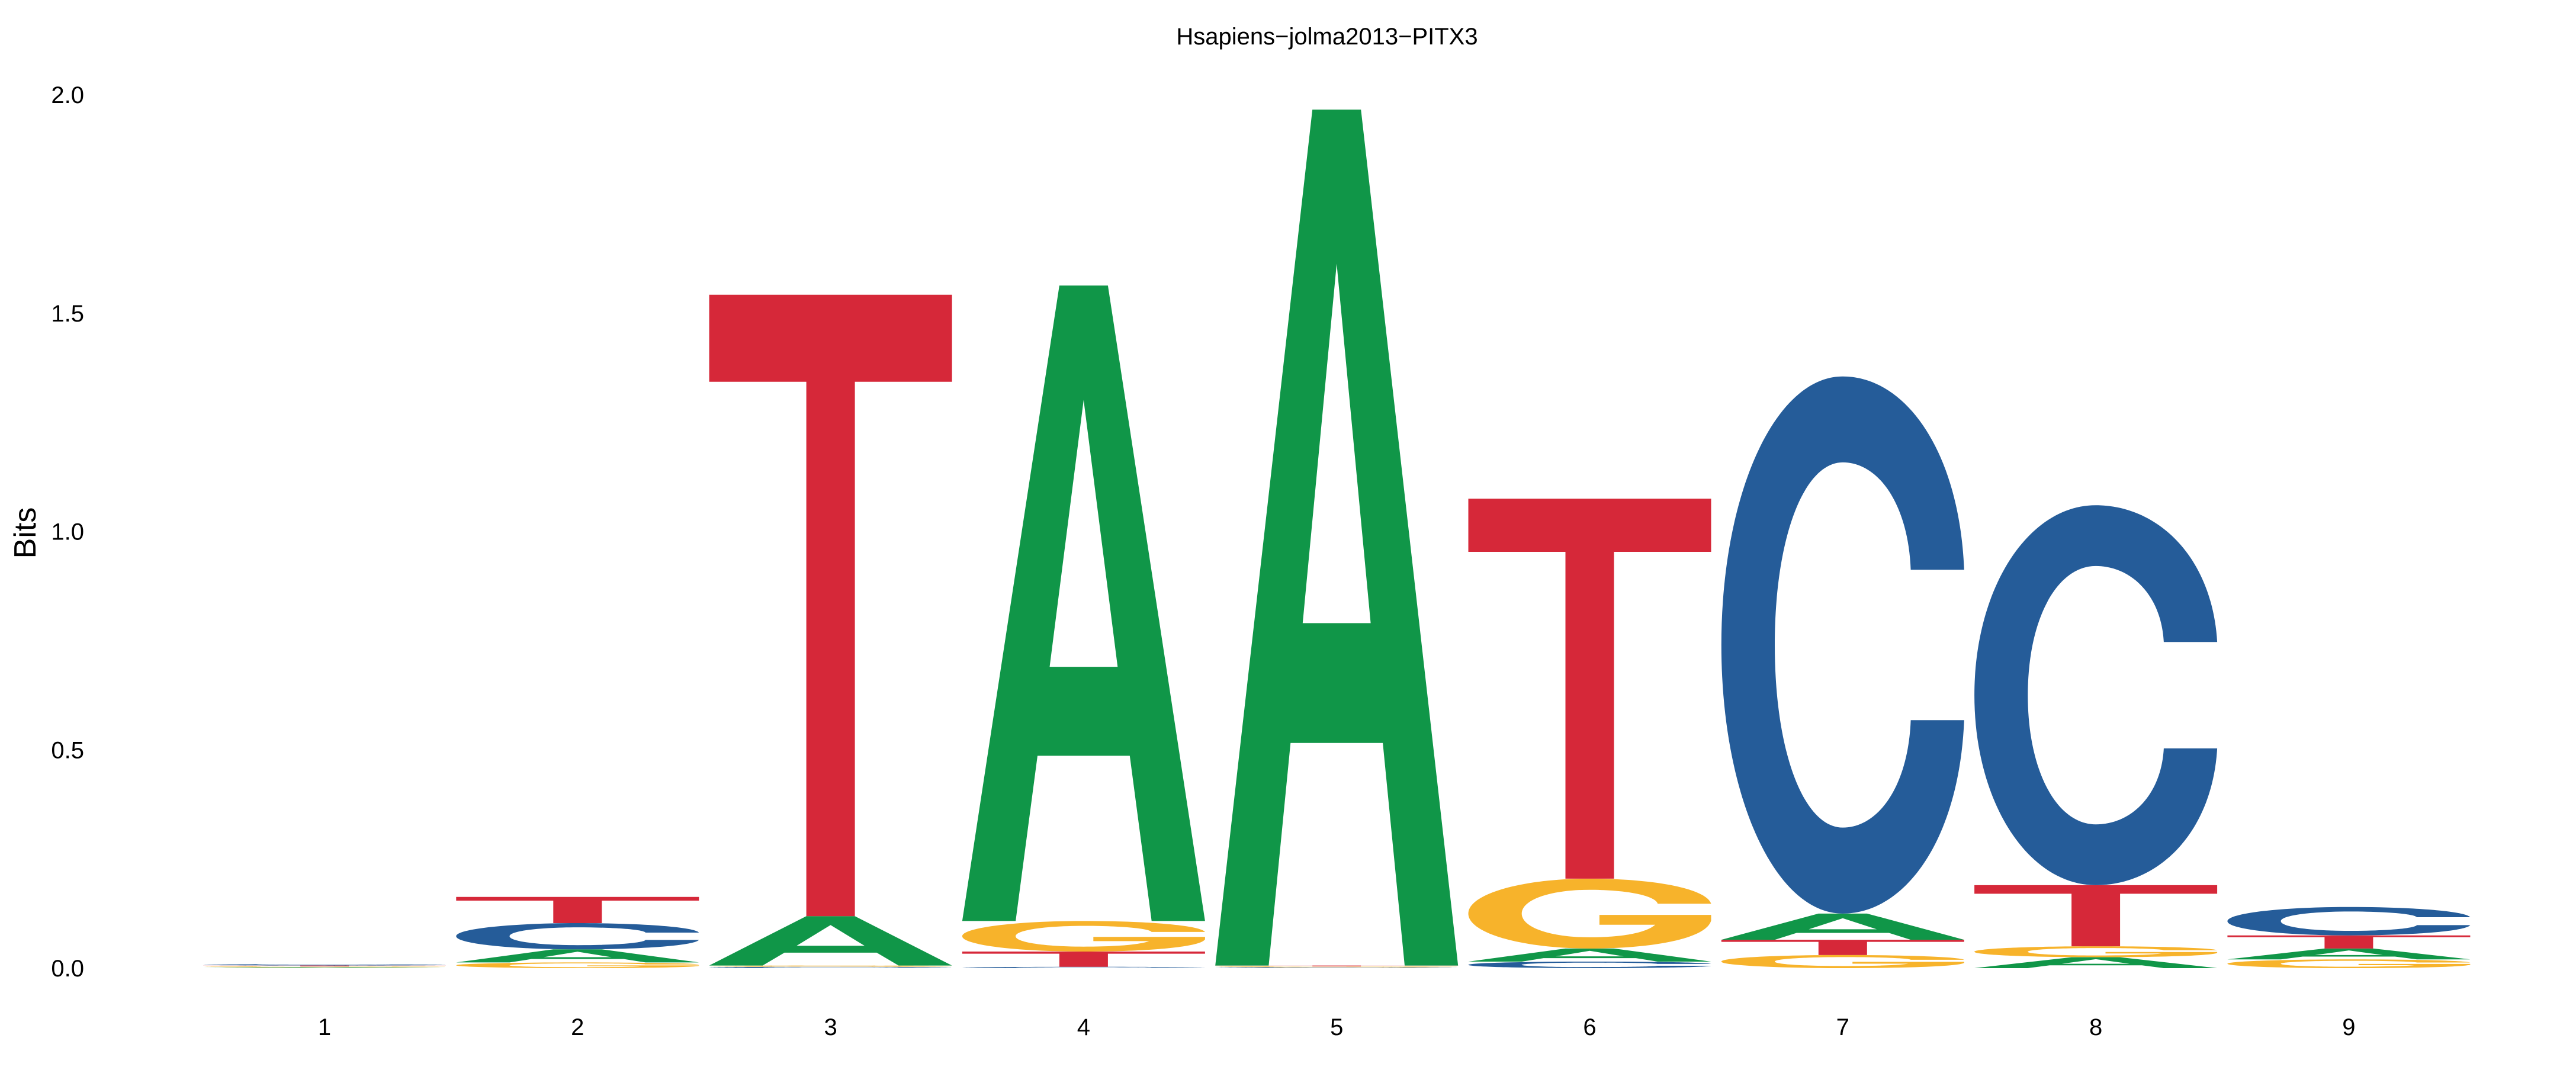 The image size is (2576, 1083). Describe the element at coordinates (1842, 1027) in the screenshot. I see `x-tick-label: 7` at that location.